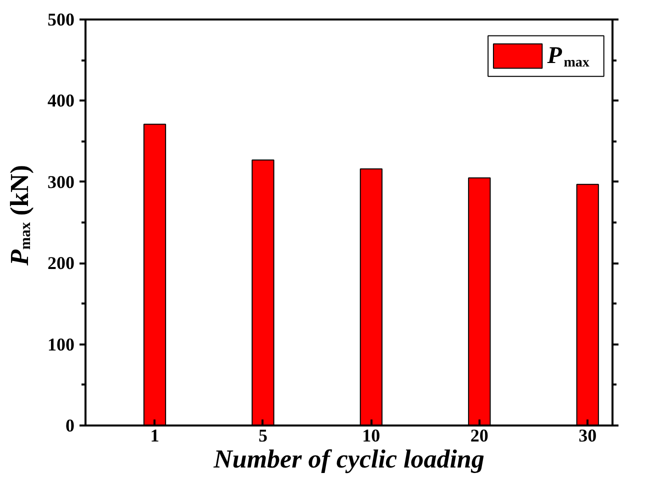 This screenshot has height=481, width=646. I want to click on x-tick-label: 20, so click(479, 436).